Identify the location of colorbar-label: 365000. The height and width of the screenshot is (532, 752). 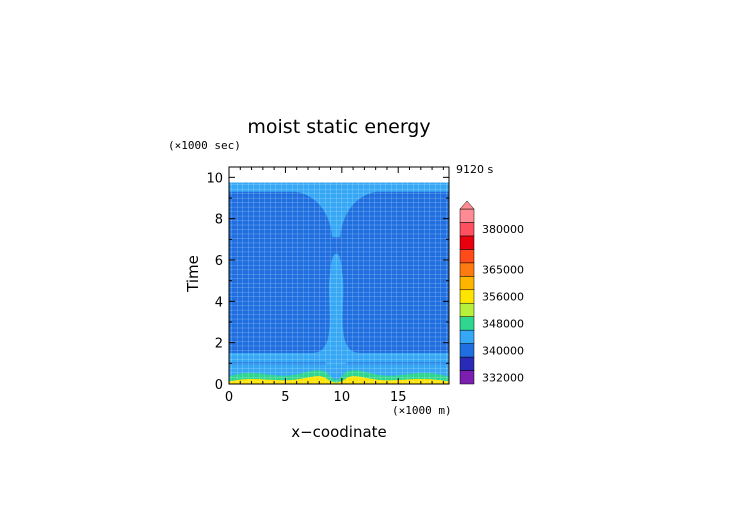
(503, 270).